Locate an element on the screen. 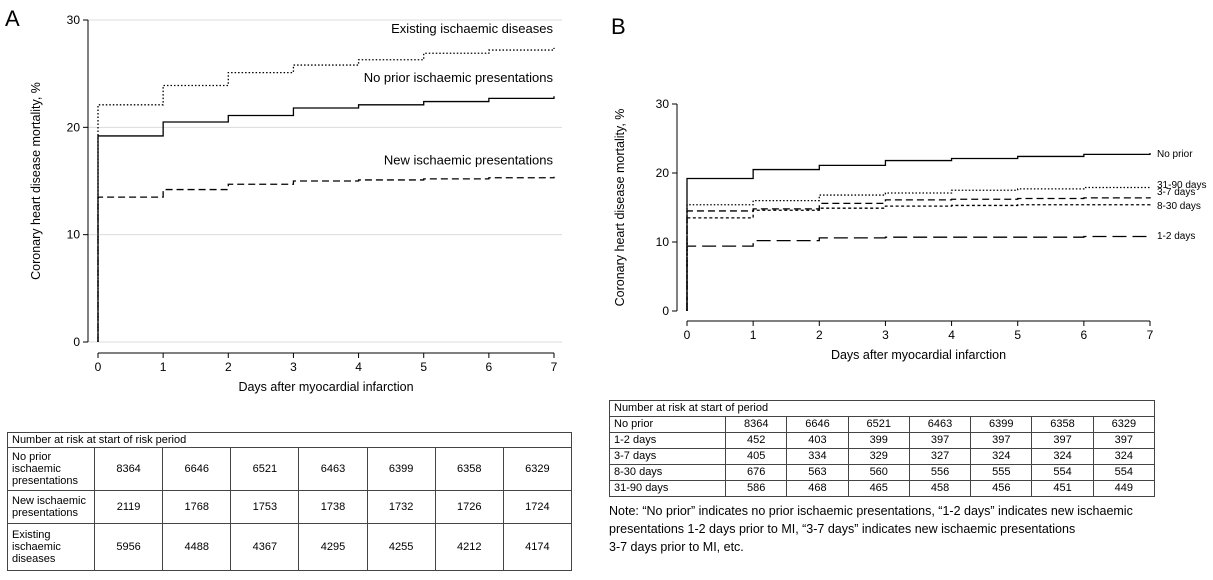  series-label-a-1: Existing ischaemic diseases is located at coordinates (472, 28).